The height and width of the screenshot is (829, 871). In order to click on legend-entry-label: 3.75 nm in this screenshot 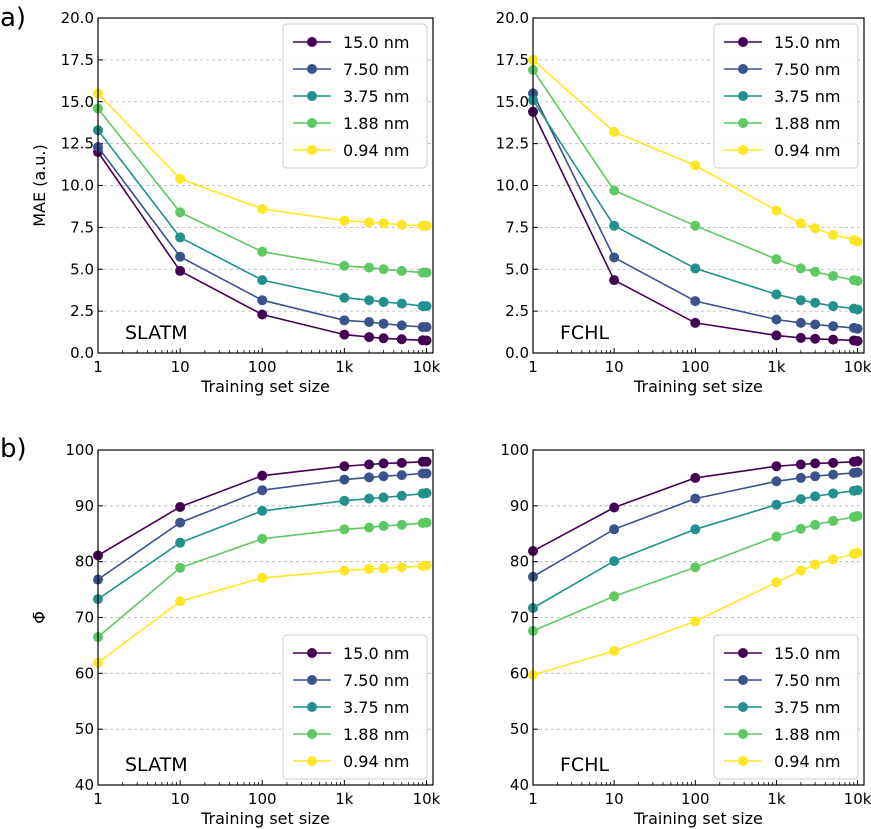, I will do `click(376, 96)`.